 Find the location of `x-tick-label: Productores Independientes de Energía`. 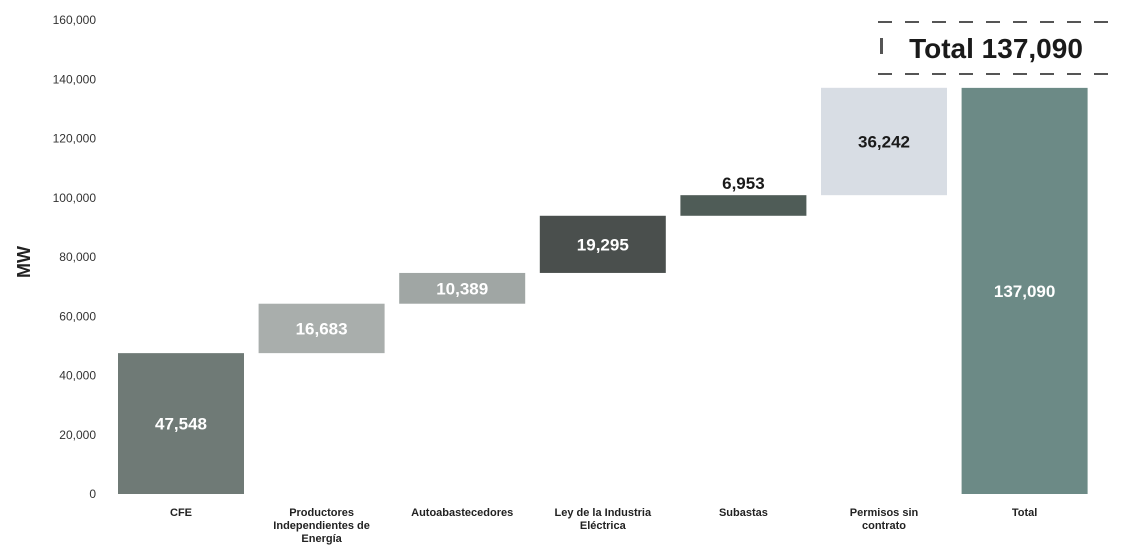

x-tick-label: Productores Independientes de Energía is located at coordinates (321, 526).